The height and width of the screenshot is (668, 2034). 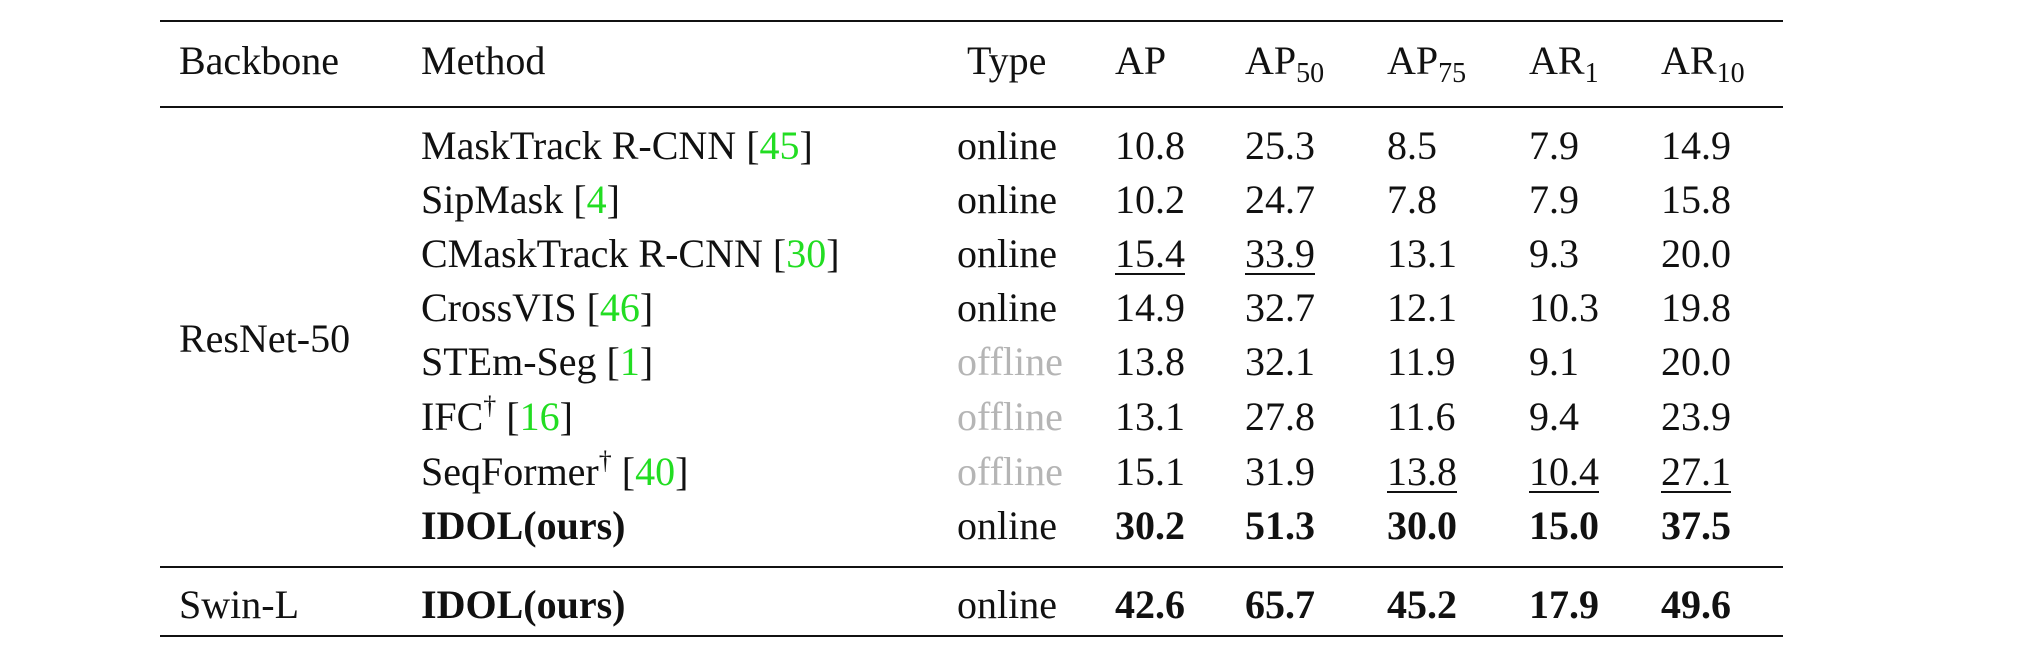 I want to click on value: 37.5, so click(x=1696, y=525).